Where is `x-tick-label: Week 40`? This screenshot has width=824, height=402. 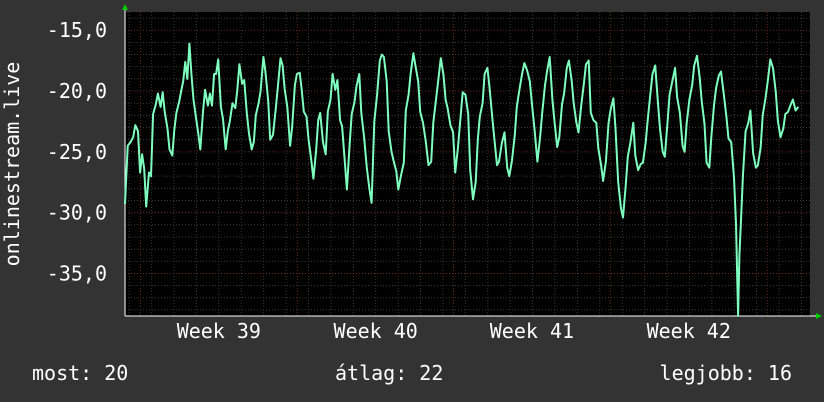
x-tick-label: Week 40 is located at coordinates (376, 331).